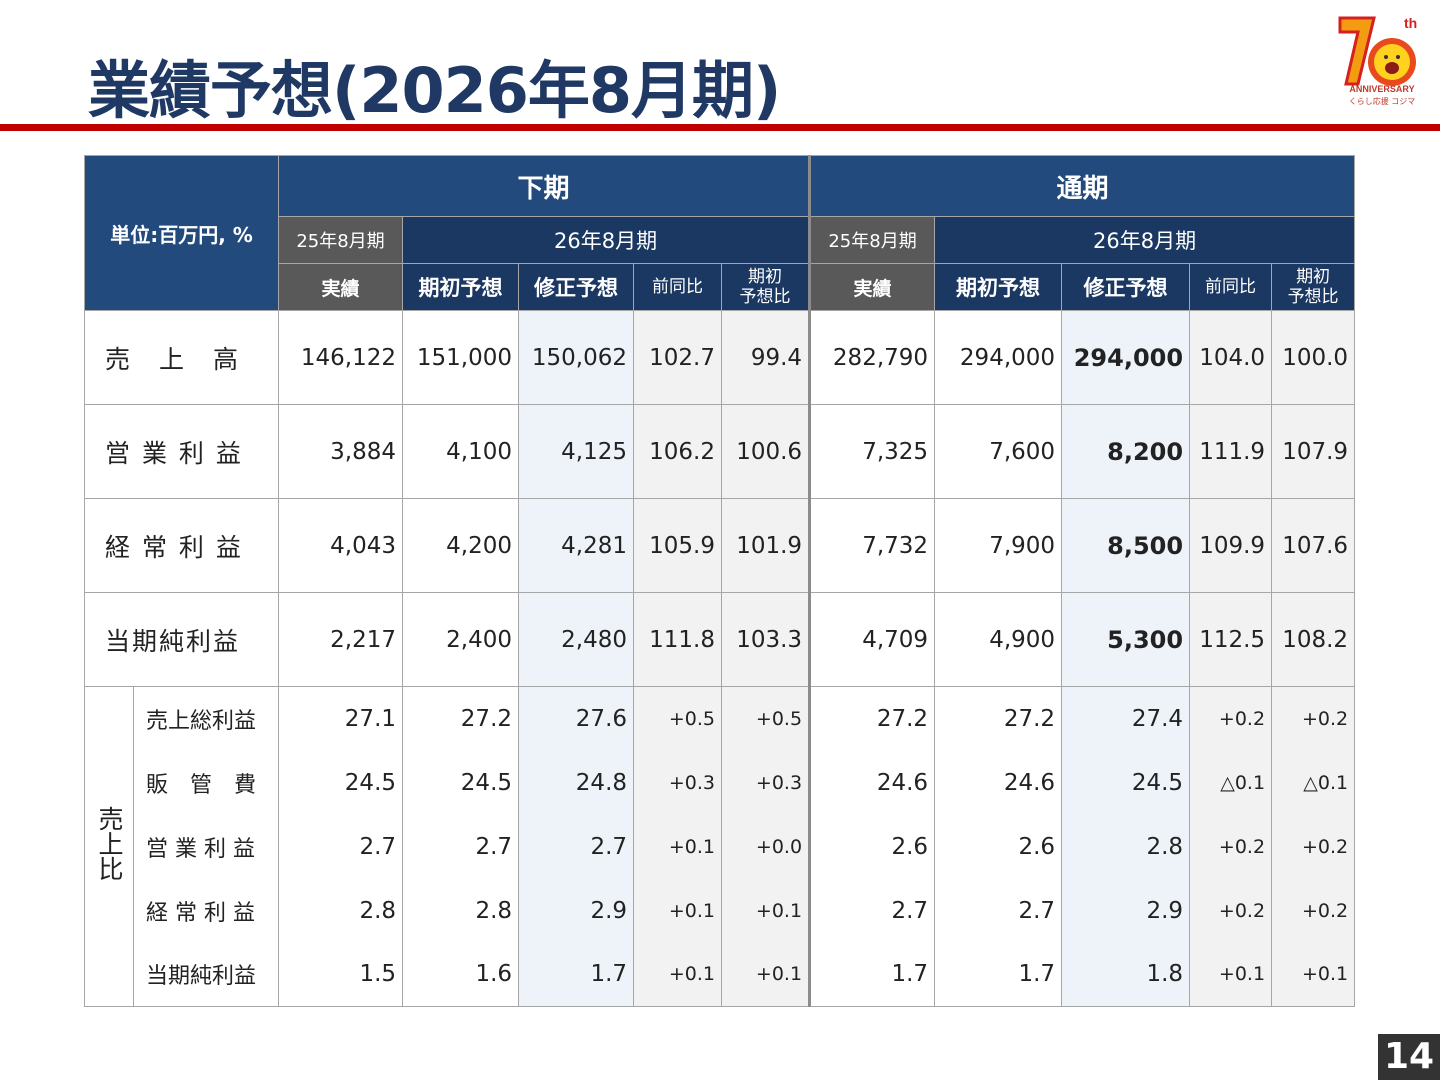  What do you see at coordinates (607, 240) in the screenshot?
I see `cur-year-header: 26年8月期` at bounding box center [607, 240].